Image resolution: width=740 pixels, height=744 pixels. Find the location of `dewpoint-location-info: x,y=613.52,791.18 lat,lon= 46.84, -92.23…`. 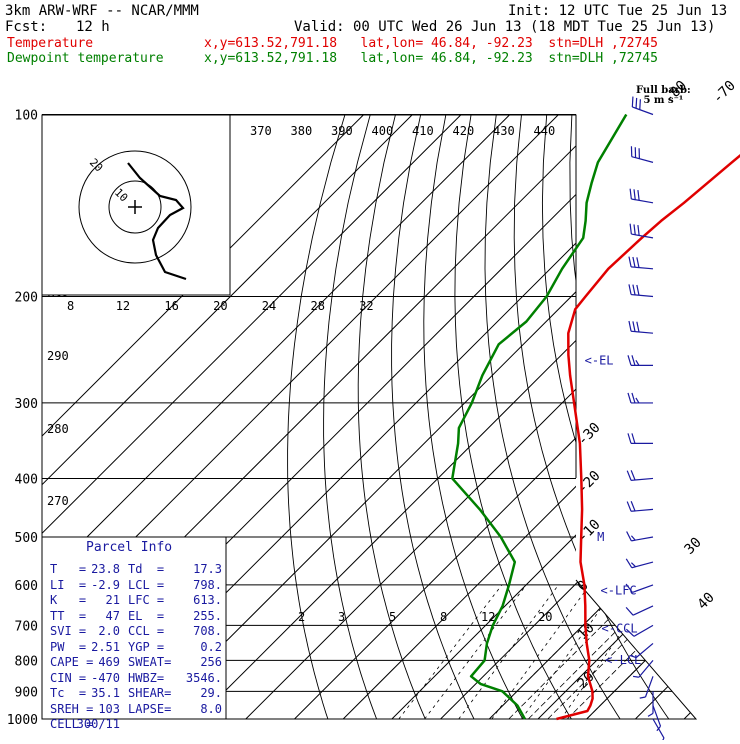

dewpoint-location-info: x,y=613.52,791.18 lat,lon= 46.84, -92.23… is located at coordinates (431, 59).